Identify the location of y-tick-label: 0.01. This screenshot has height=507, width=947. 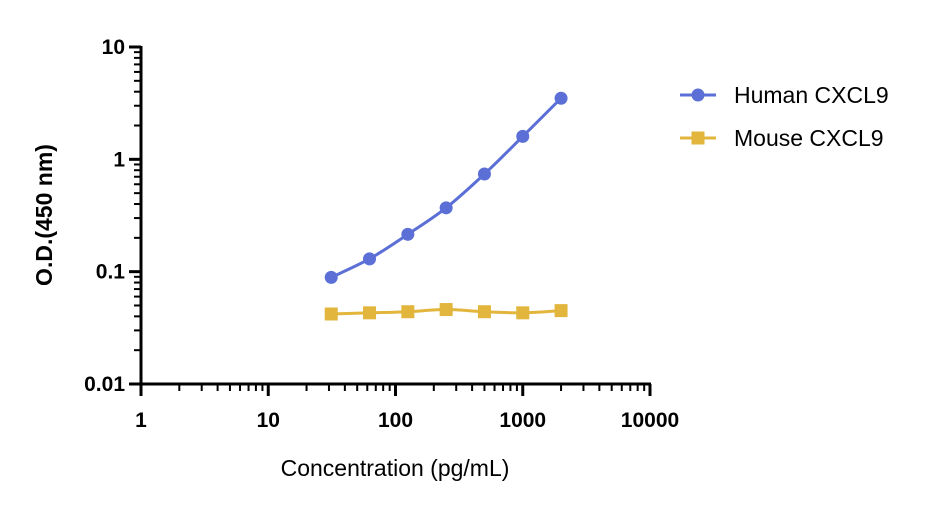
(104, 384).